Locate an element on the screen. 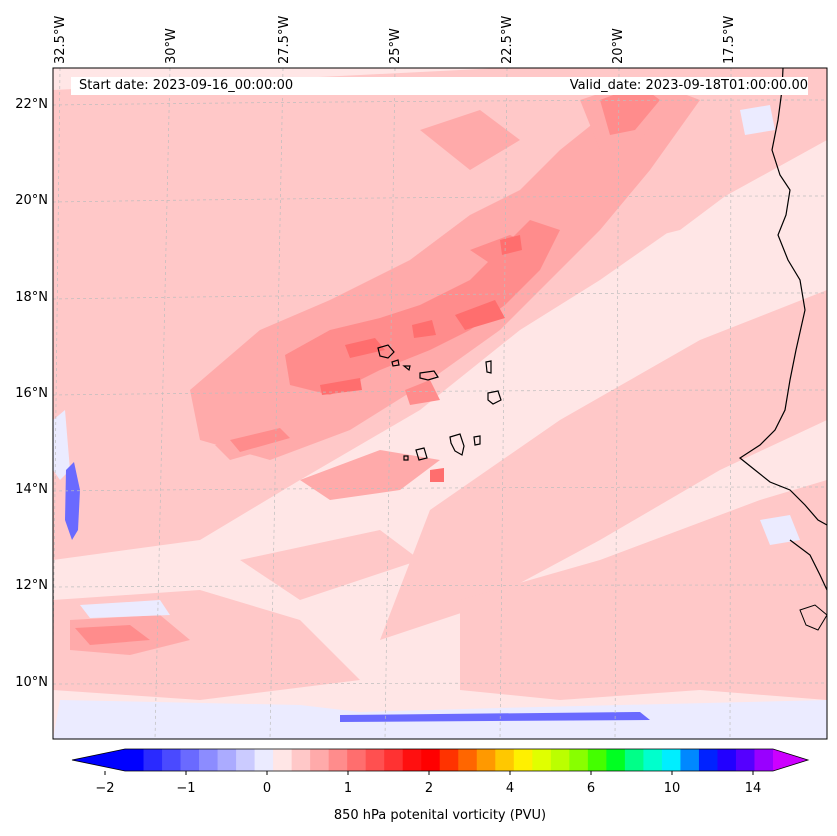  colorbar-tick-label: 4 is located at coordinates (510, 788).